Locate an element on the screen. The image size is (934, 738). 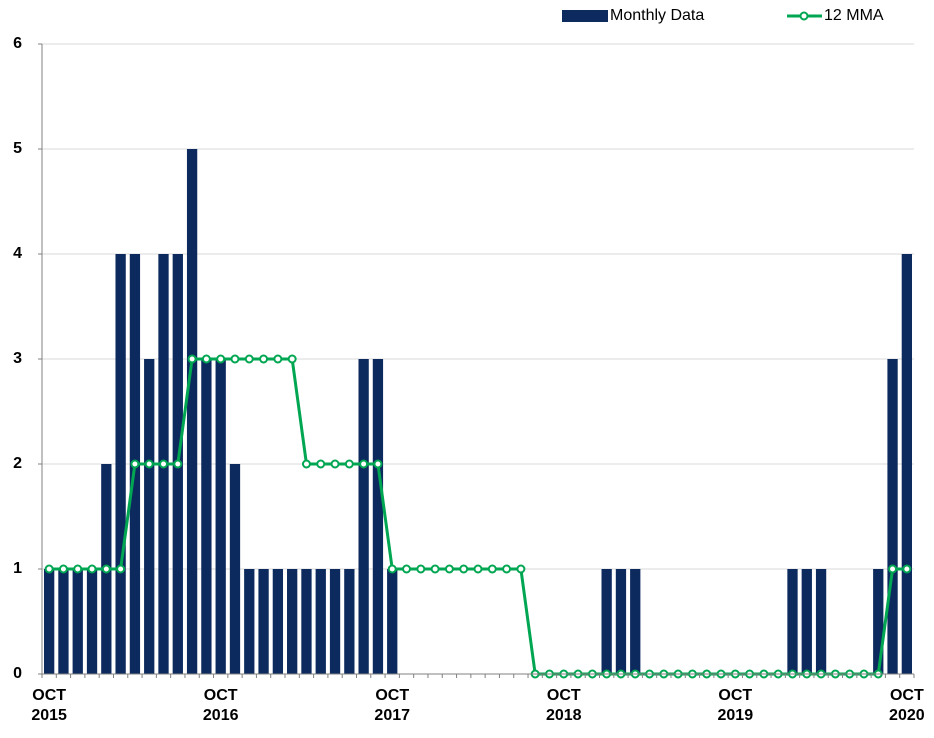
legend-swatch is located at coordinates (585, 16).